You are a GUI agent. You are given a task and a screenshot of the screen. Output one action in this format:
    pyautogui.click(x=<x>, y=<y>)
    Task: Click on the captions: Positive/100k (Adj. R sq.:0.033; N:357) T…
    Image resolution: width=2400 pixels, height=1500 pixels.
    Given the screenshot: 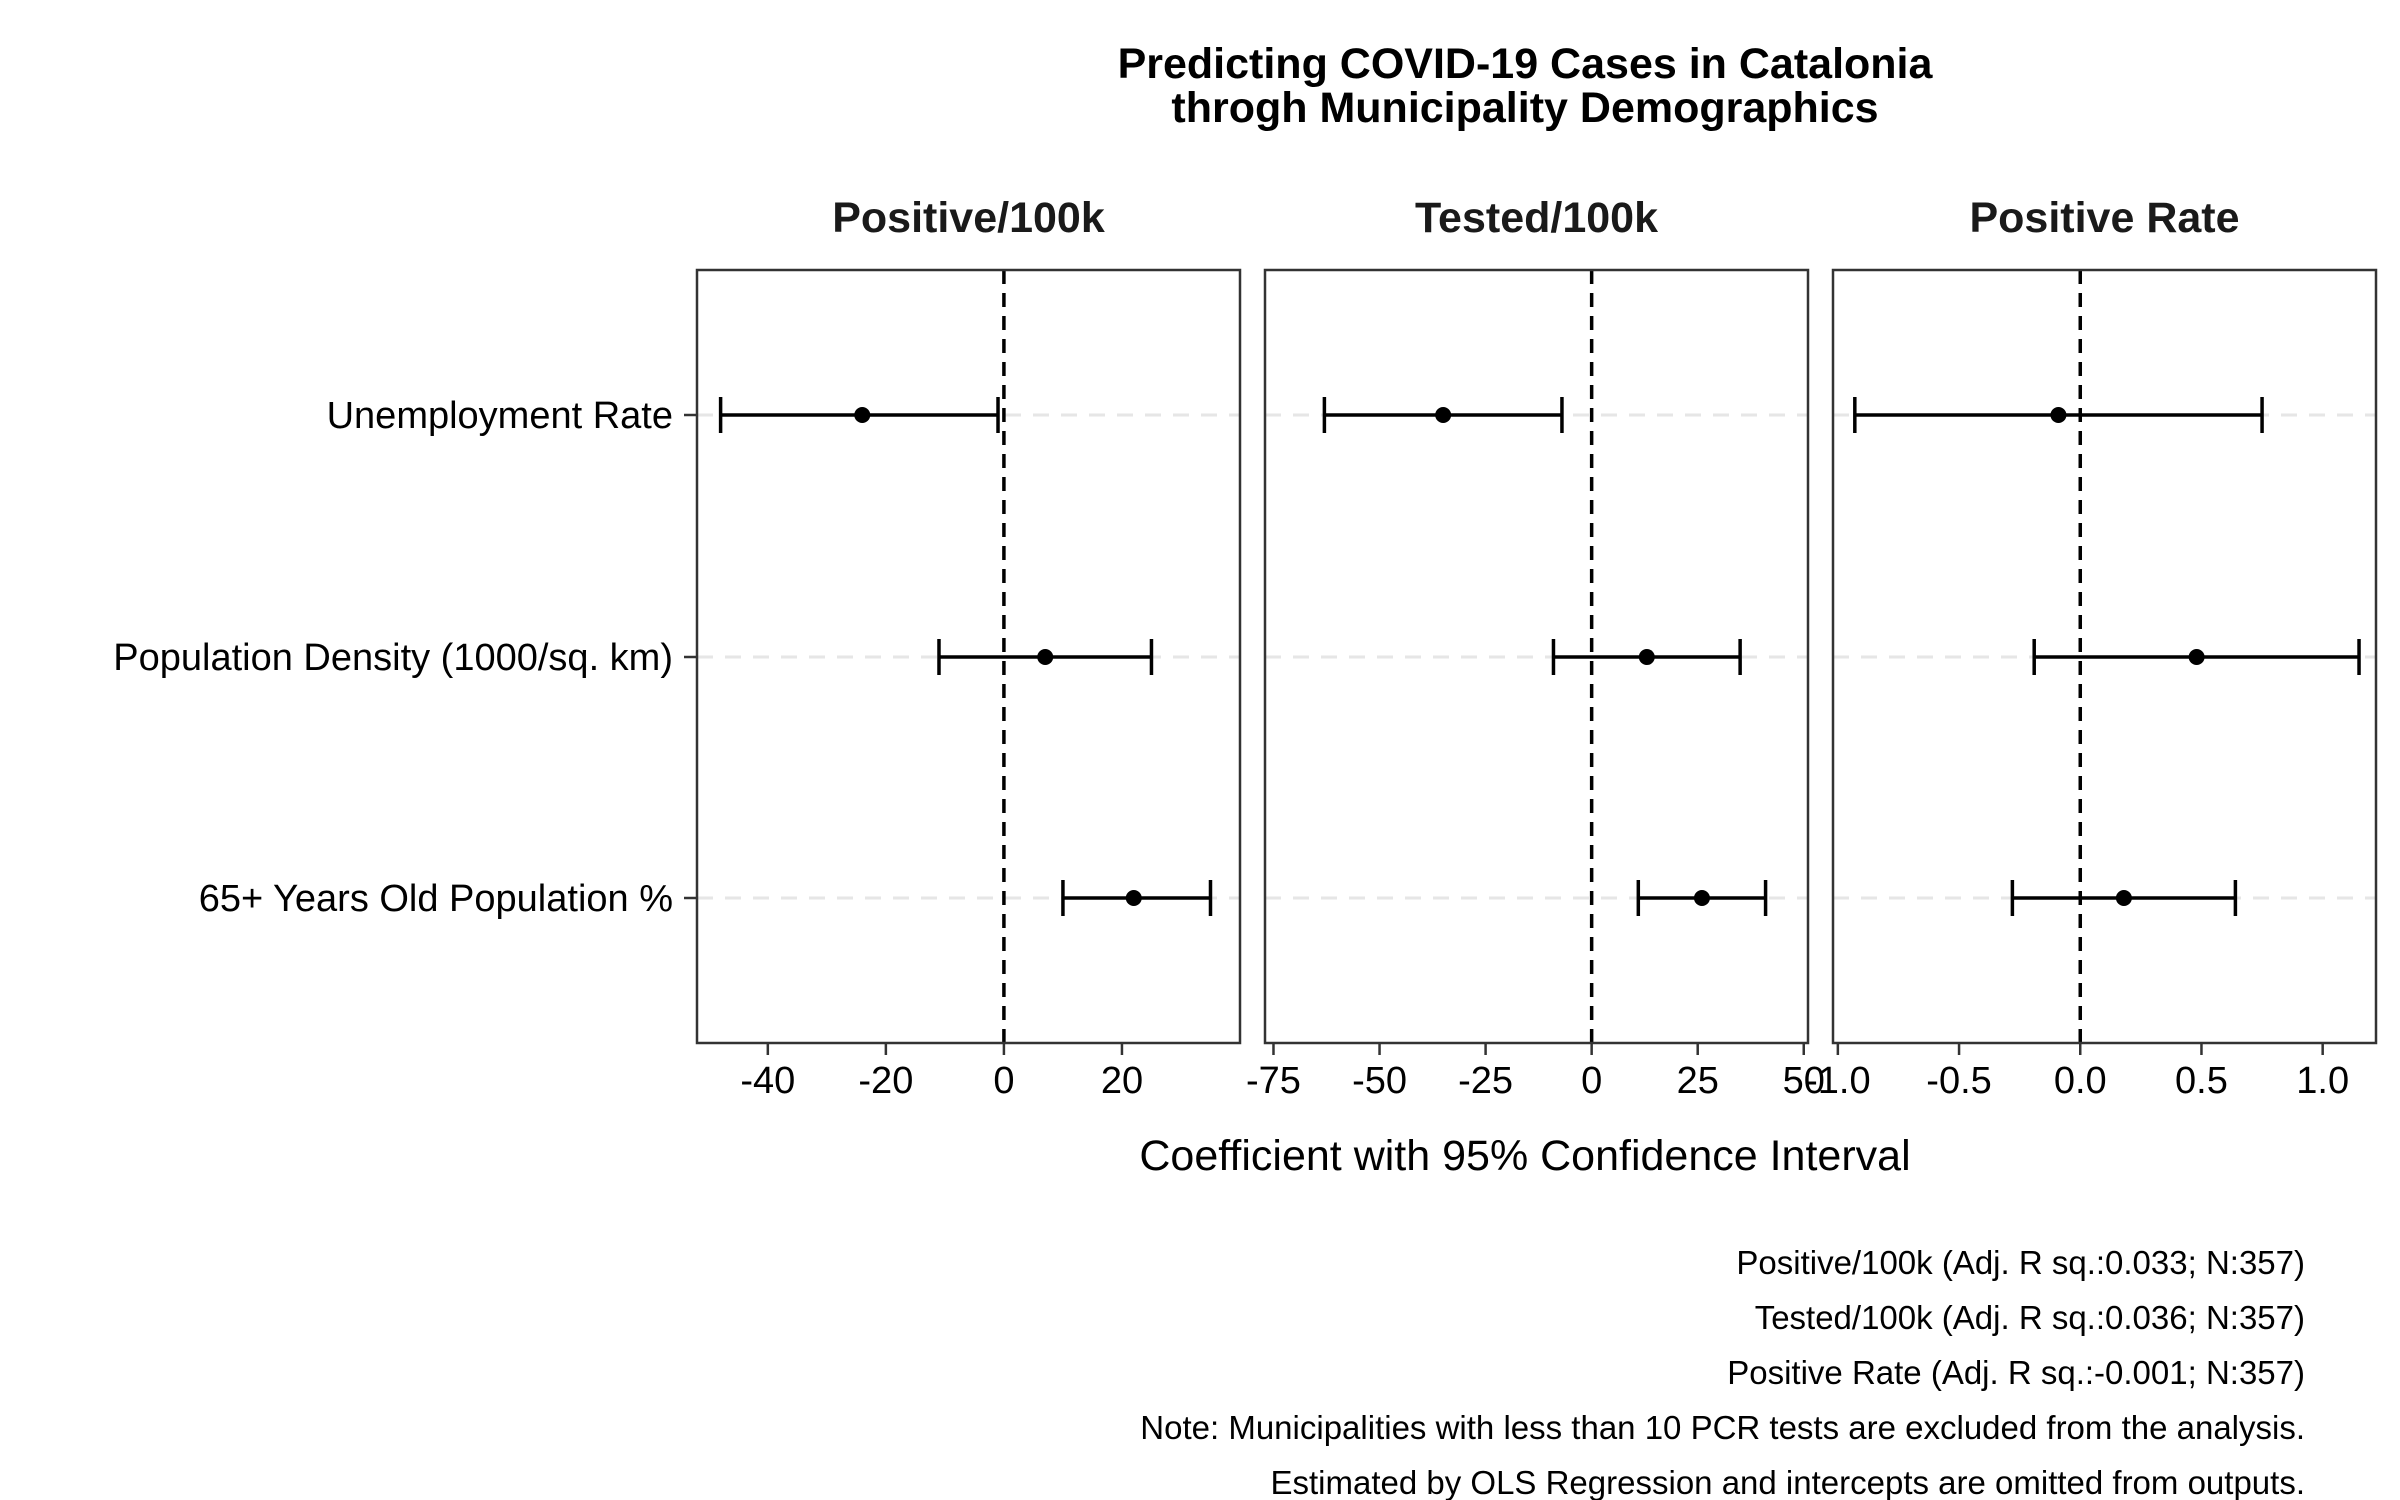 What is the action you would take?
    pyautogui.click(x=1722, y=1372)
    